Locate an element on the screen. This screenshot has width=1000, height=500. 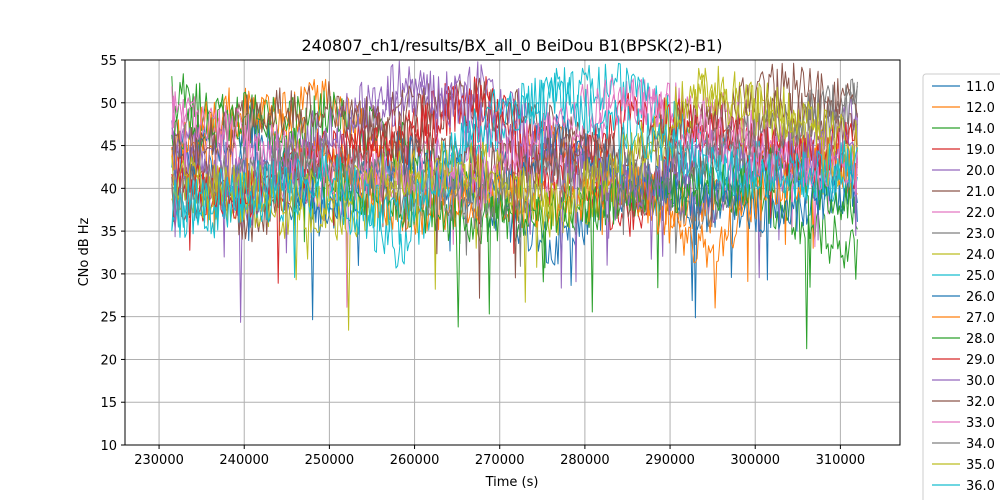
legend-label: 19.0 is located at coordinates (980, 150).